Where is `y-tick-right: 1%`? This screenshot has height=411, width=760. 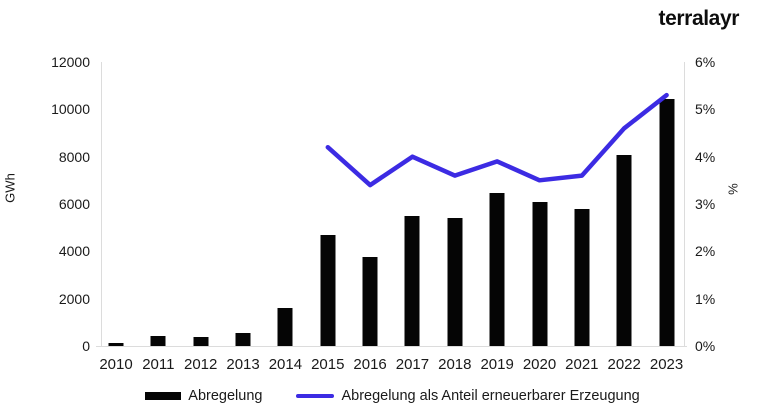
y-tick-right: 1% is located at coordinates (705, 298).